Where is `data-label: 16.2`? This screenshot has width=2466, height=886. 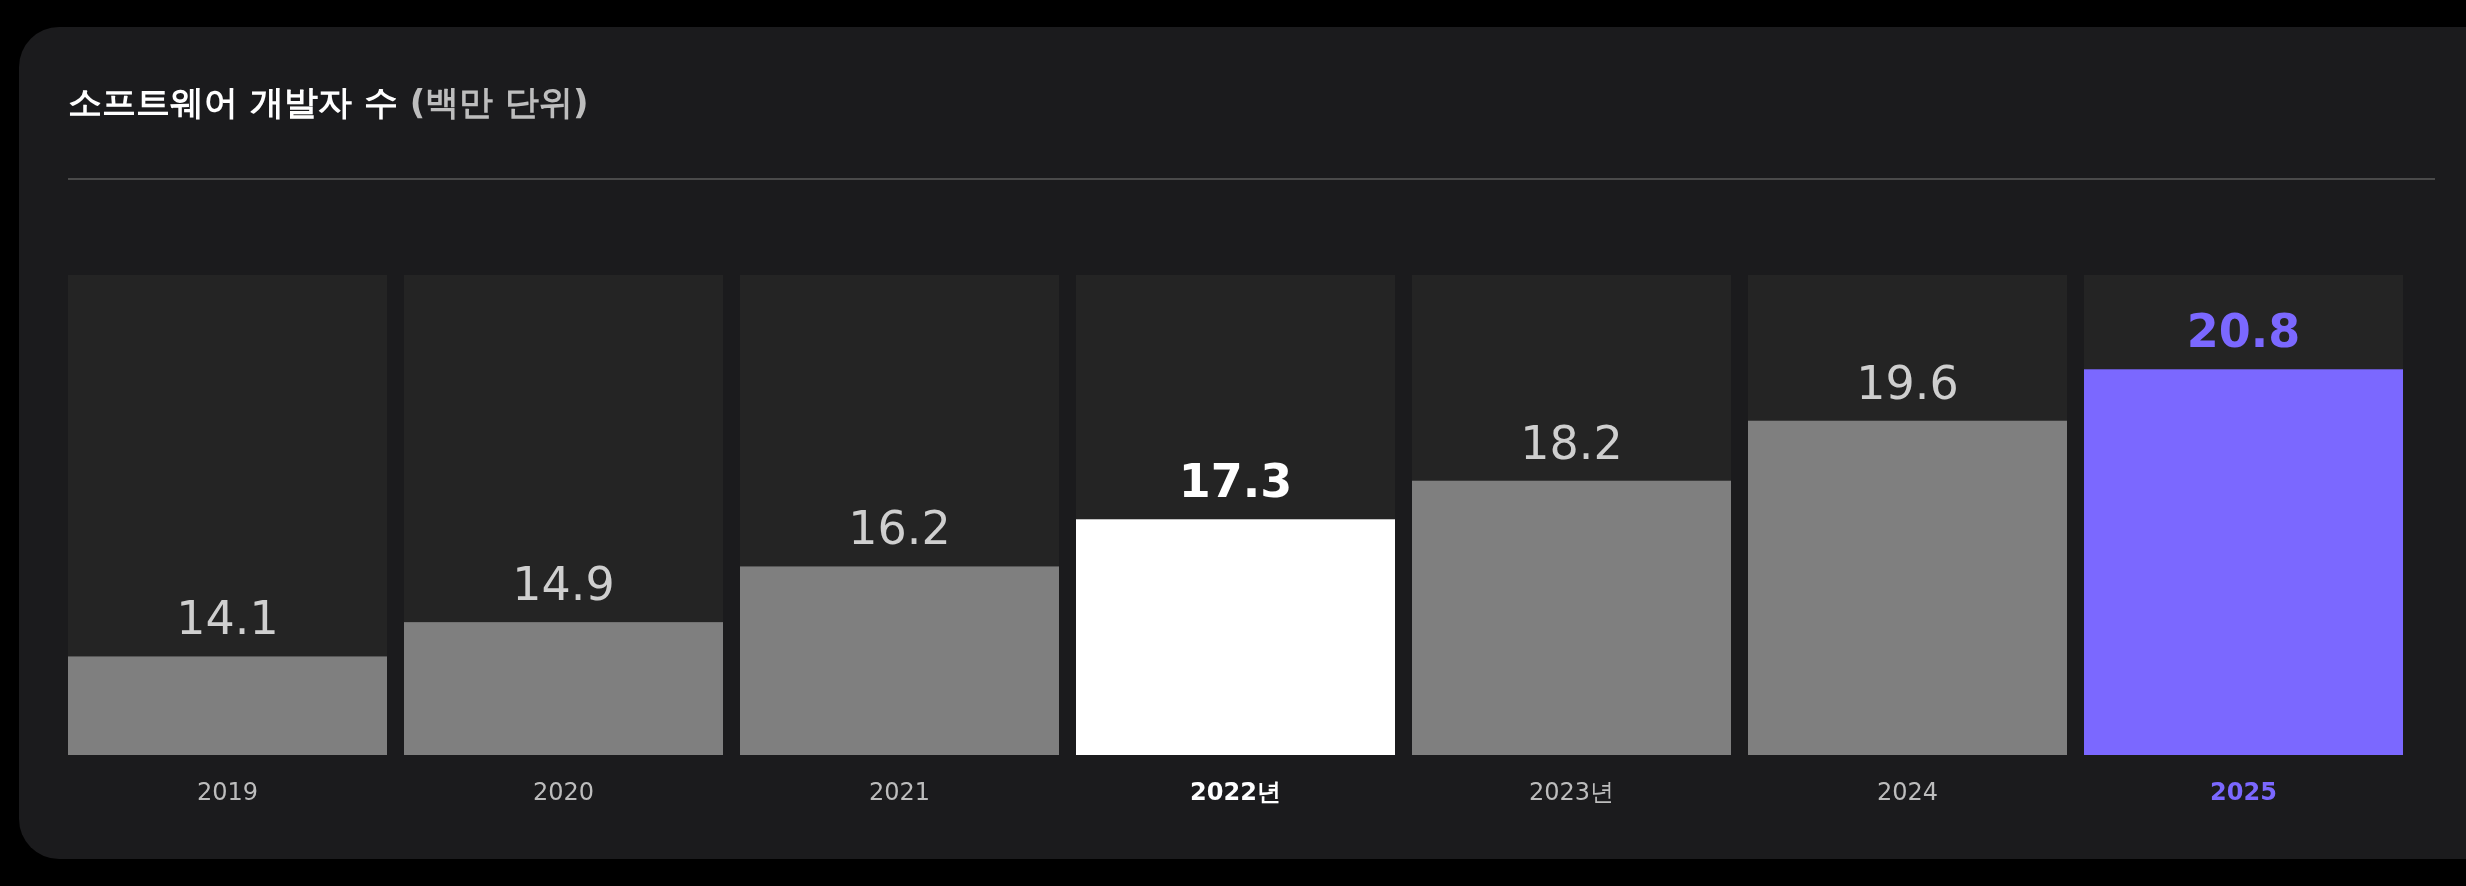 data-label: 16.2 is located at coordinates (899, 528).